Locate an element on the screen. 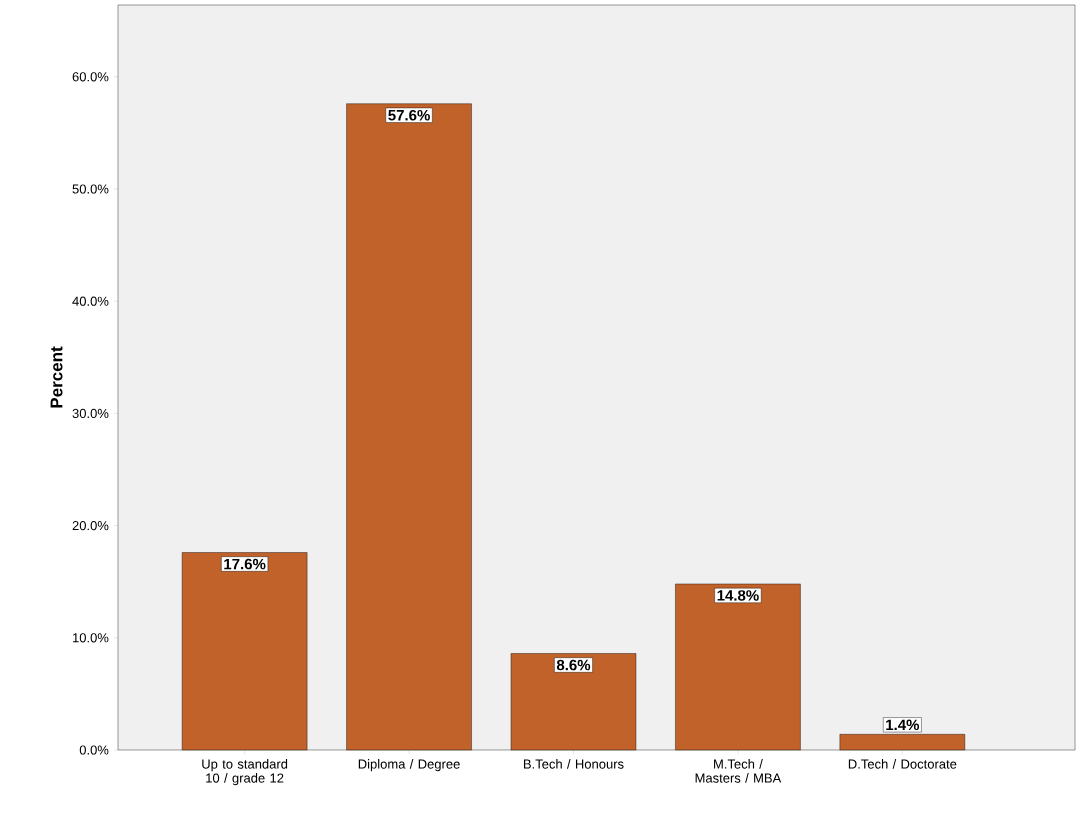  data-label: 8.6% is located at coordinates (573, 665).